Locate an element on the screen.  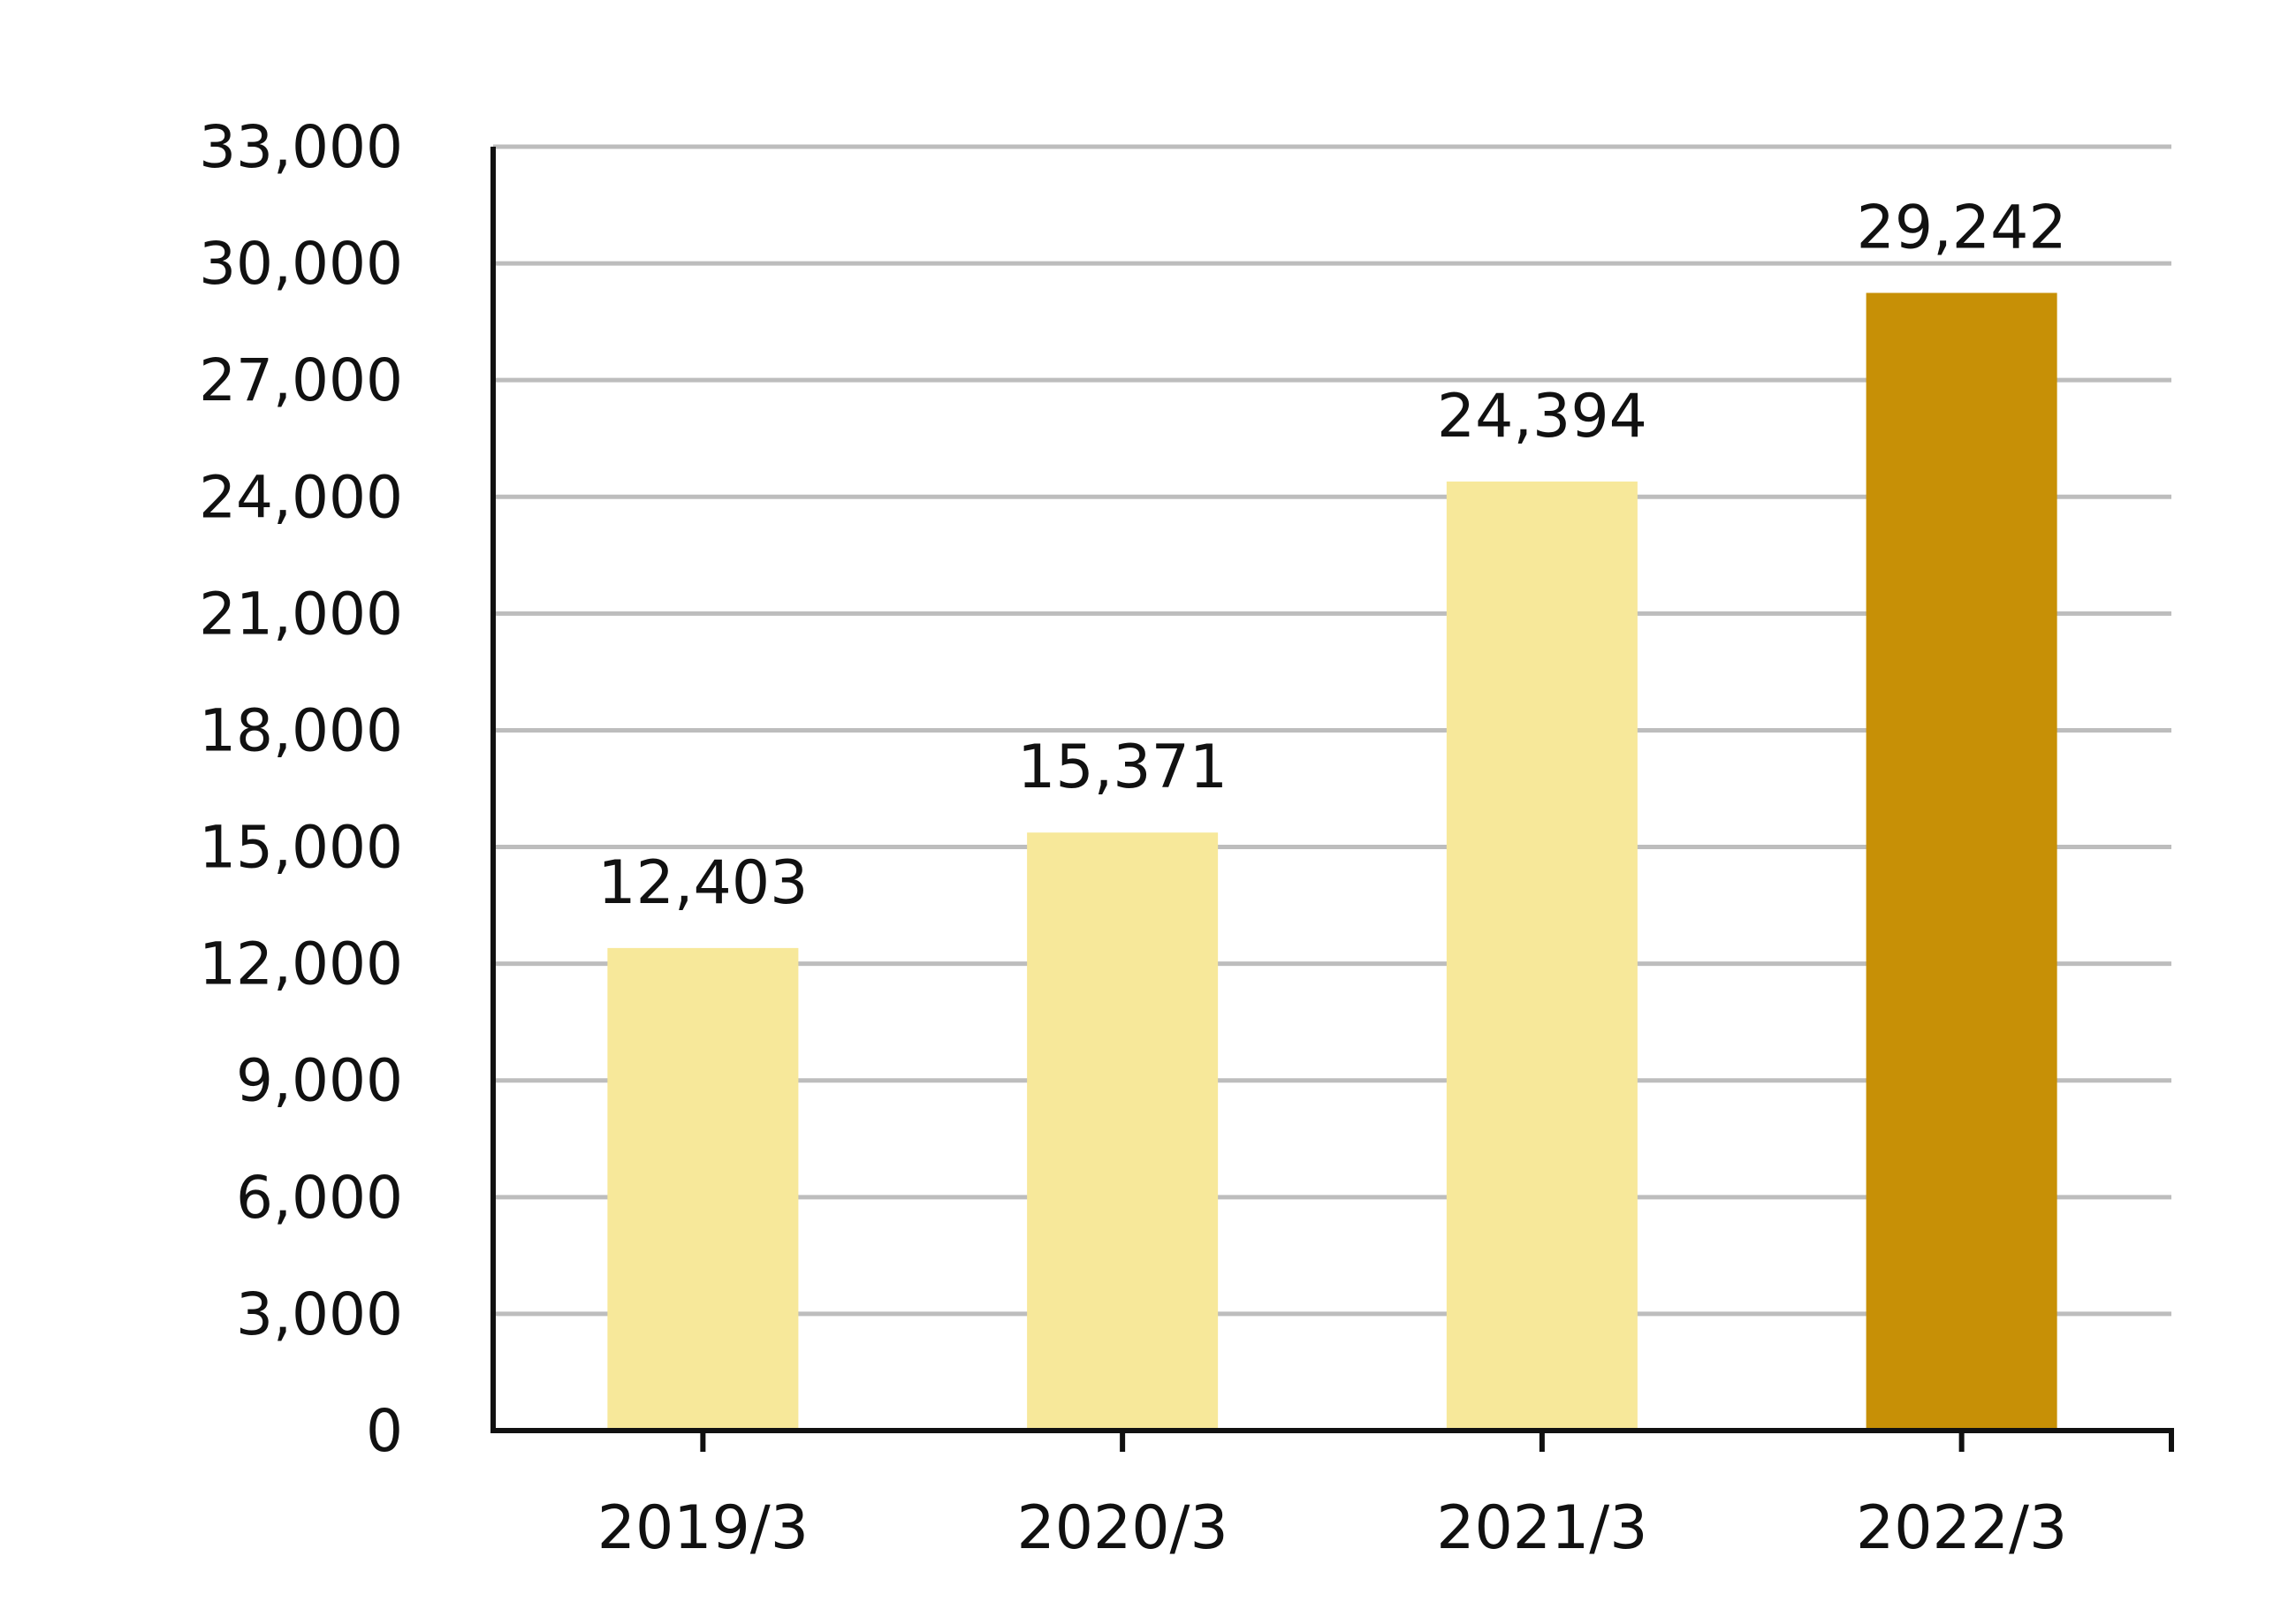
y-tick-label: 27,000 is located at coordinates (301, 380).